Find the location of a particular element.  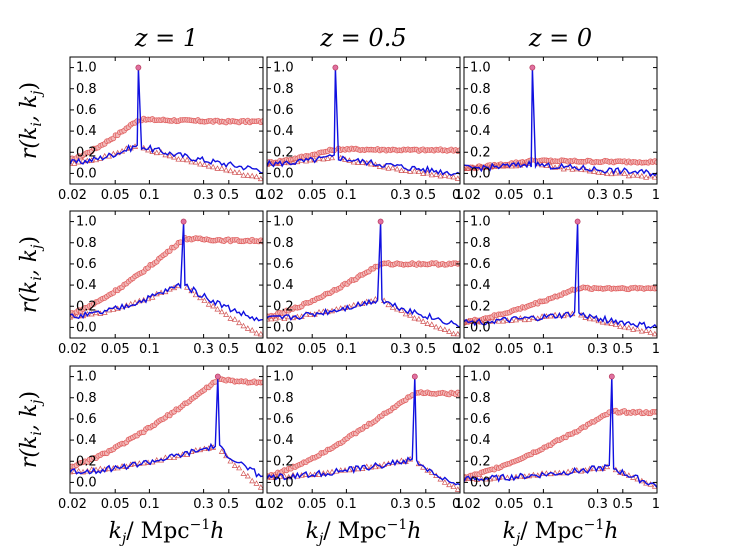

panel-frame is located at coordinates (560, 274).